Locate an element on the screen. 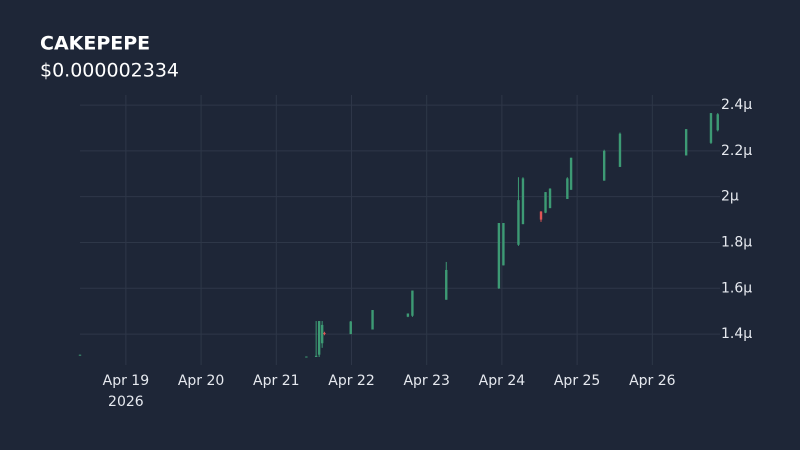 Image resolution: width=800 pixels, height=450 pixels. x-tick-label: Apr 19 is located at coordinates (126, 381).